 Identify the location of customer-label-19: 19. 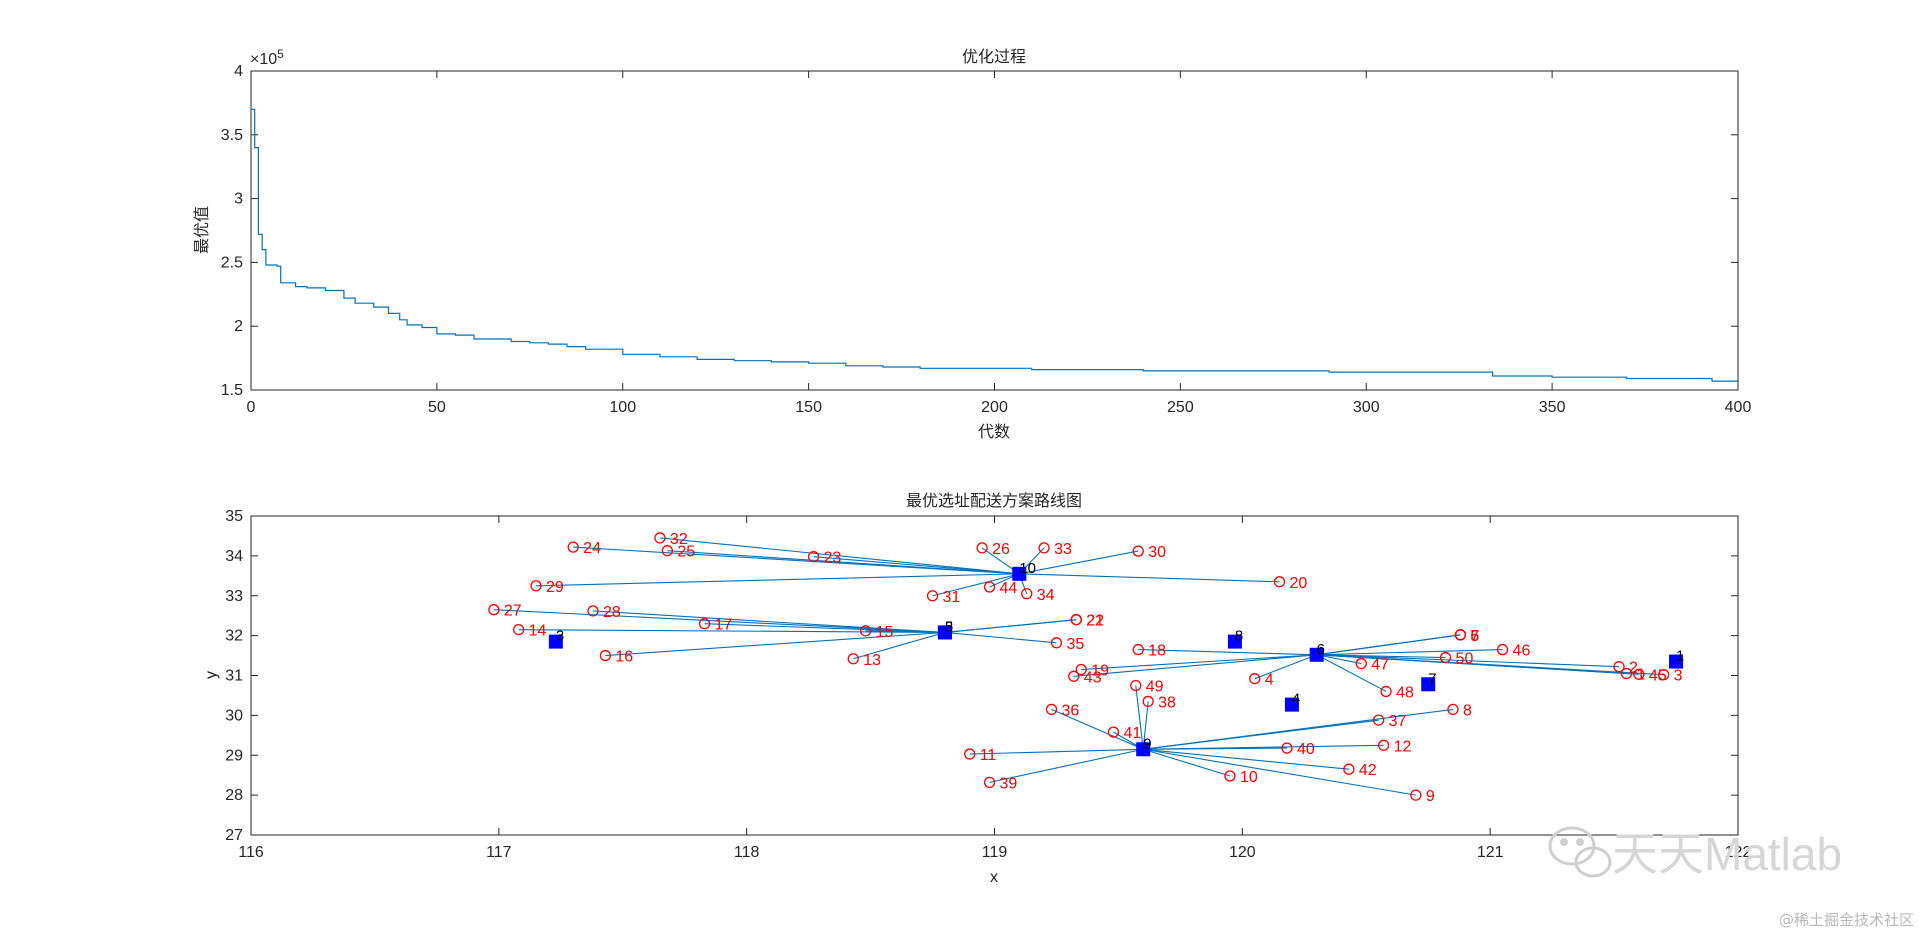
(1100, 671).